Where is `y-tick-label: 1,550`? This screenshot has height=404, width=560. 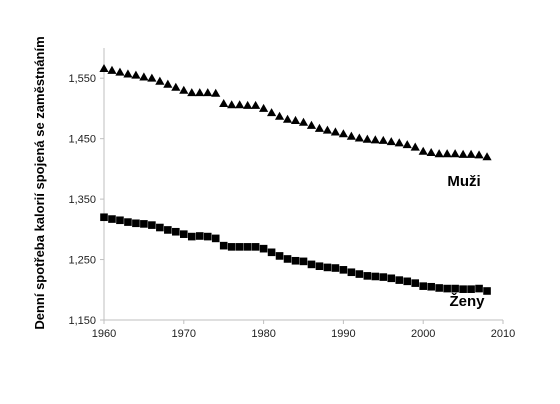
y-tick-label: 1,550 is located at coordinates (82, 79).